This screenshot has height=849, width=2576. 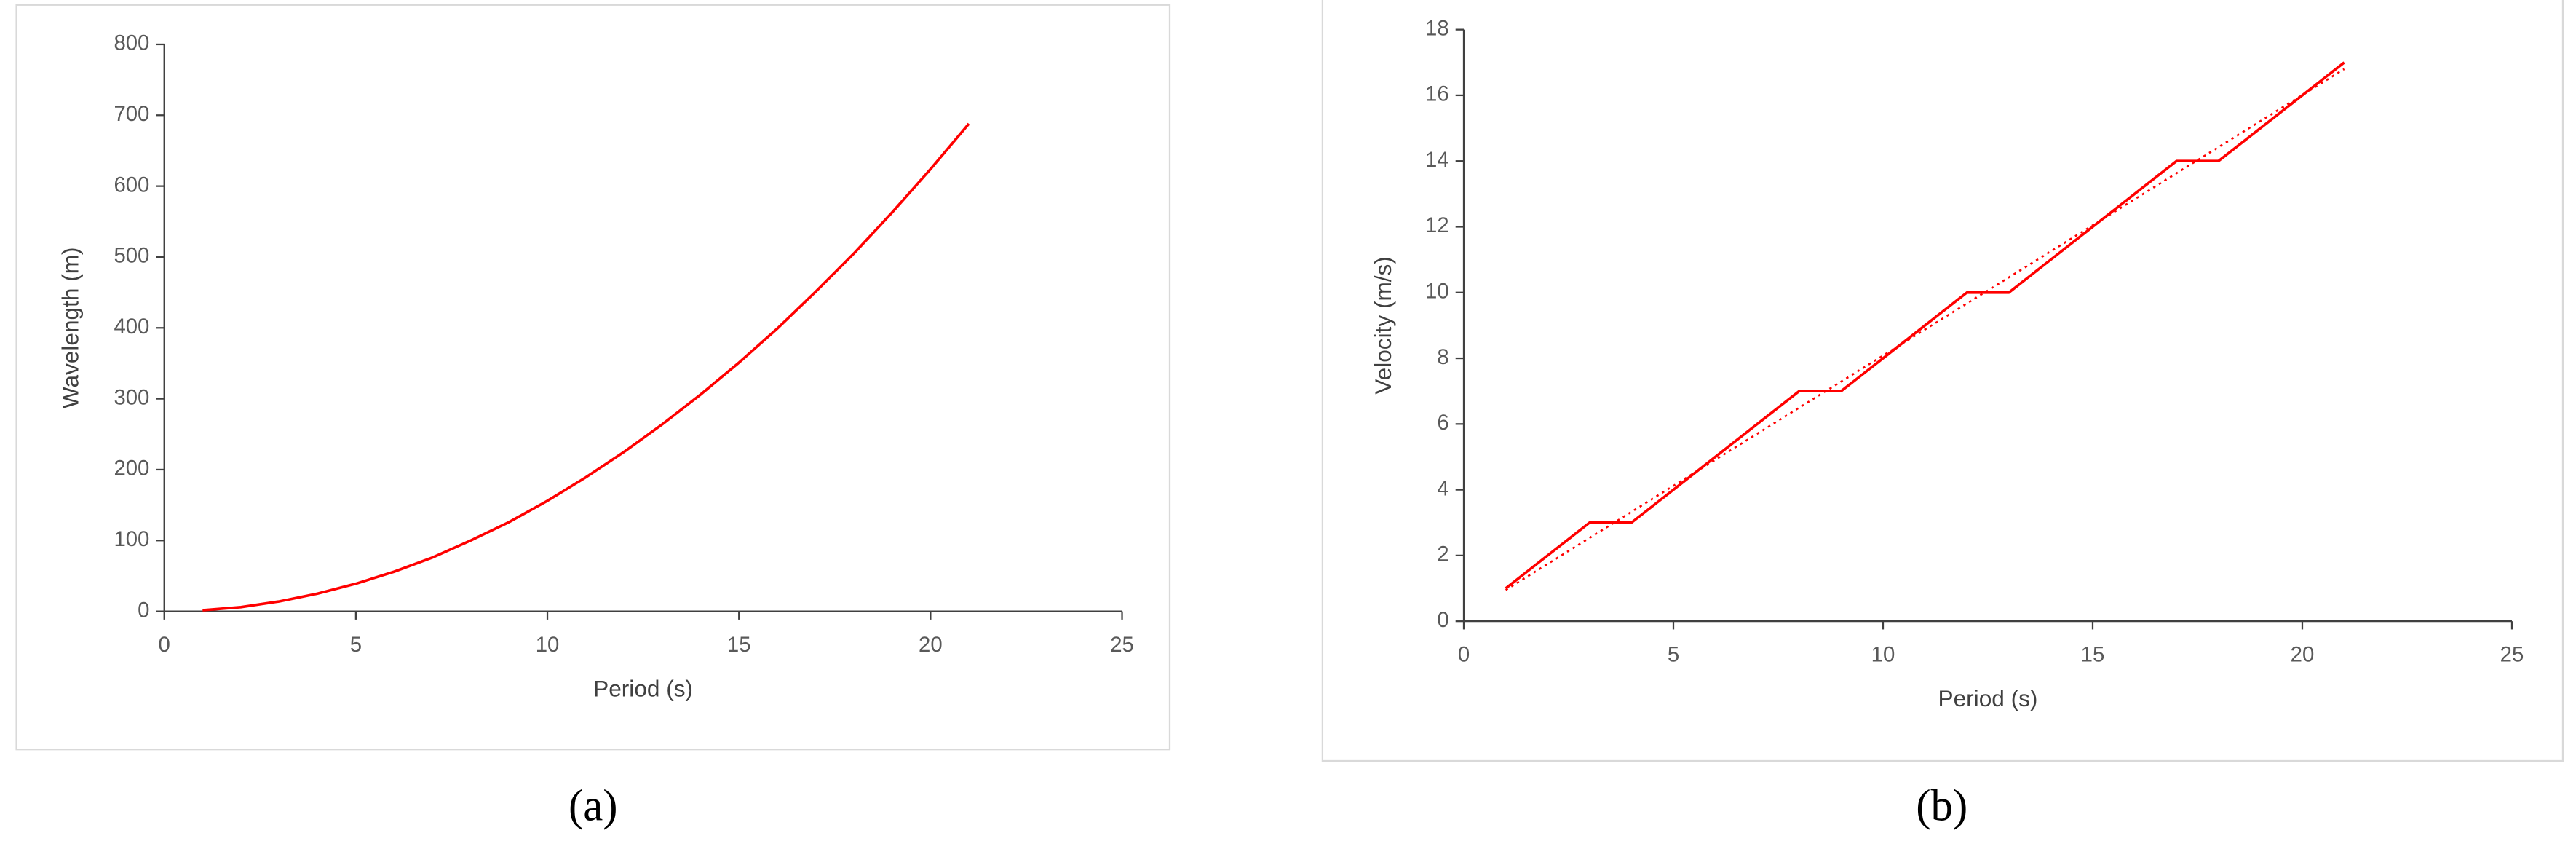 What do you see at coordinates (131, 256) in the screenshot?
I see `y-tick-label: 500` at bounding box center [131, 256].